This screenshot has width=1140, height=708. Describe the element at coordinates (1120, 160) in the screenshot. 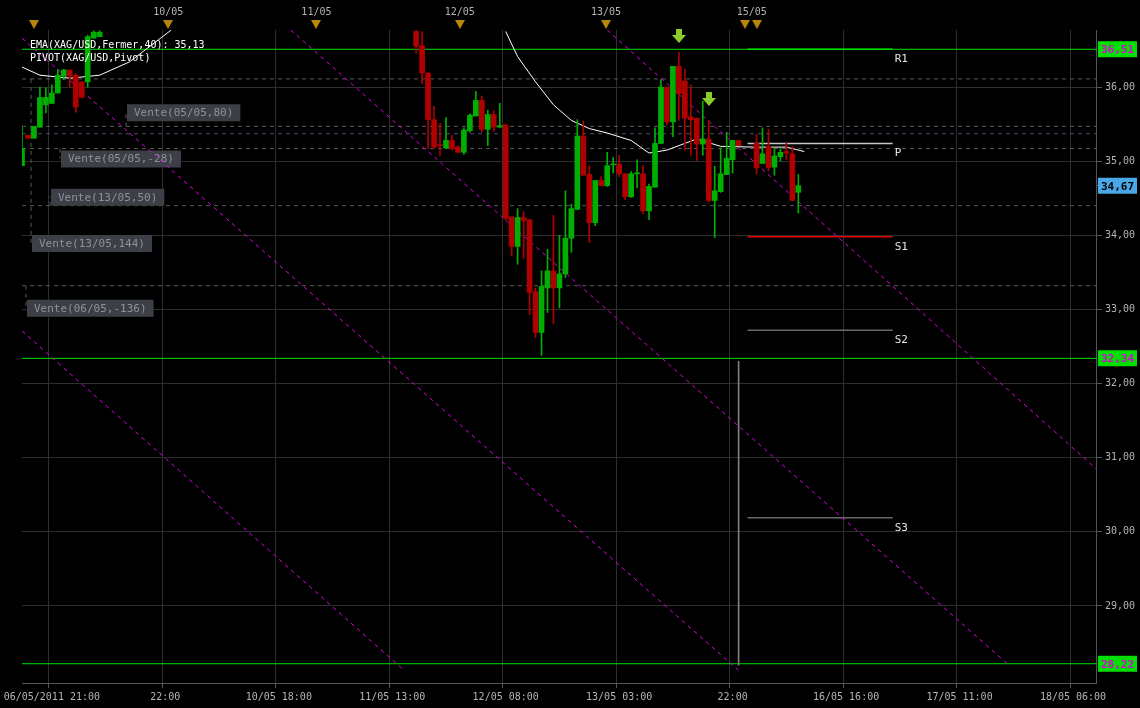

I see `y-tick-label: 35,00` at that location.